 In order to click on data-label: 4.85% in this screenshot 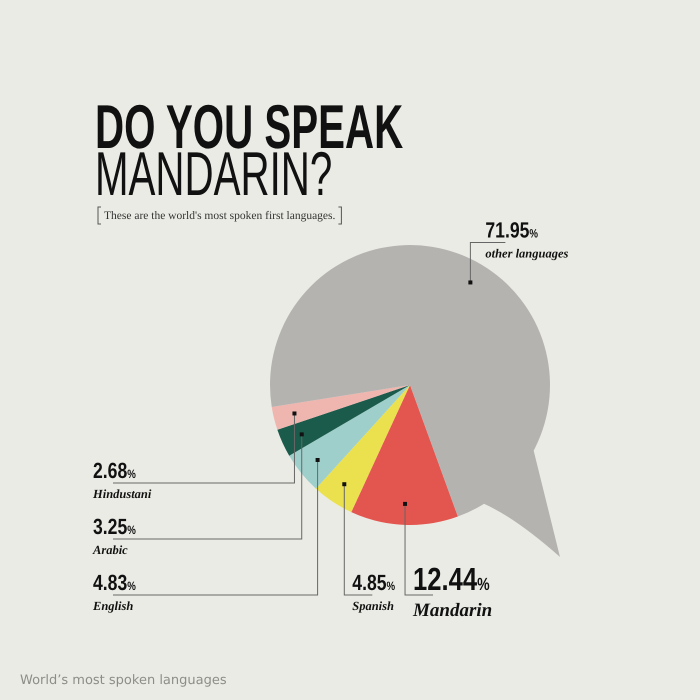, I will do `click(374, 583)`.